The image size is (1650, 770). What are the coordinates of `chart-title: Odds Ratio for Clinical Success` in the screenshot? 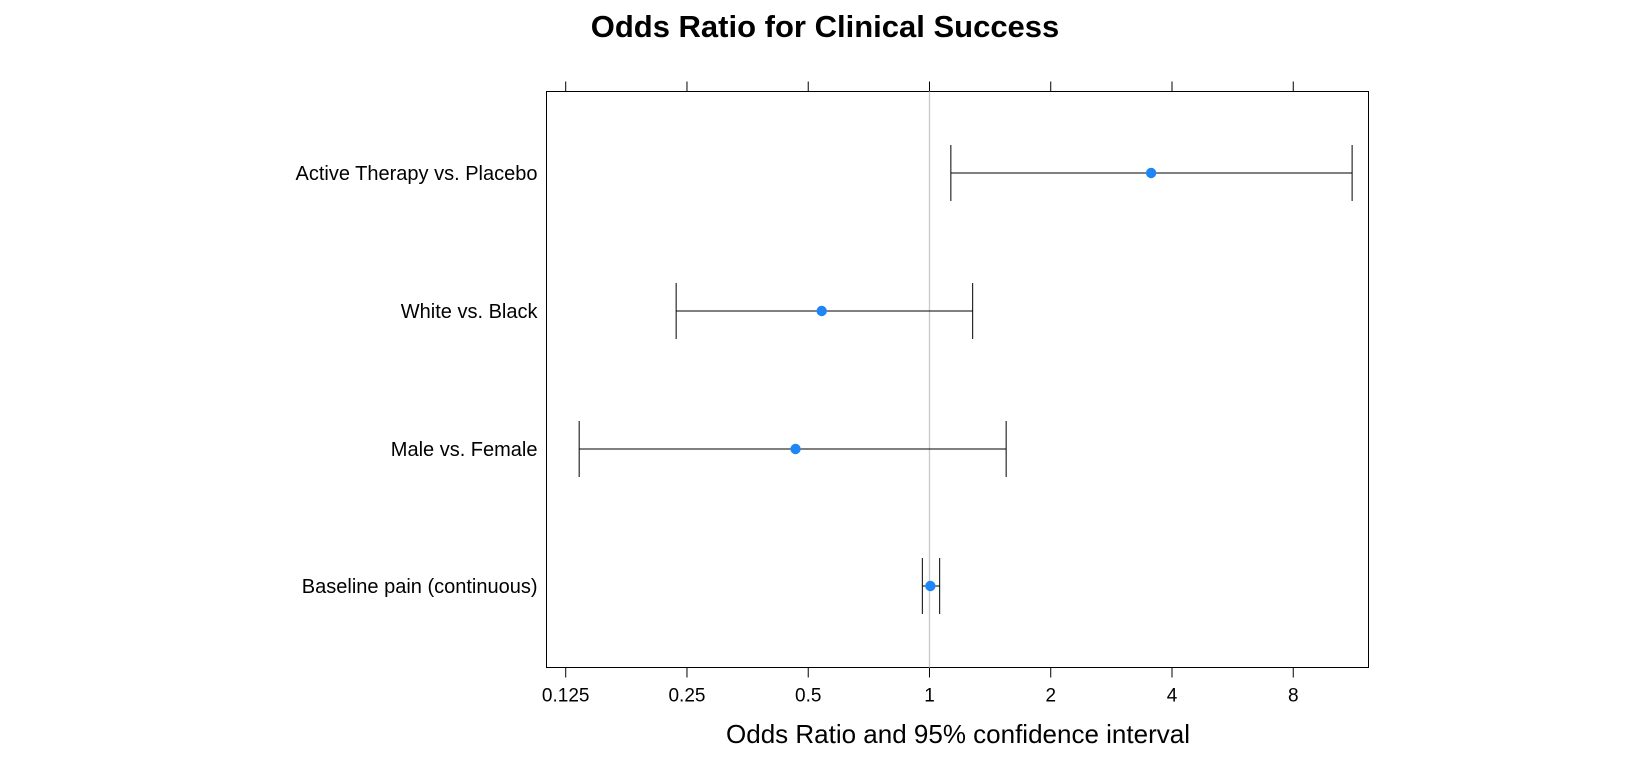 It's located at (825, 26).